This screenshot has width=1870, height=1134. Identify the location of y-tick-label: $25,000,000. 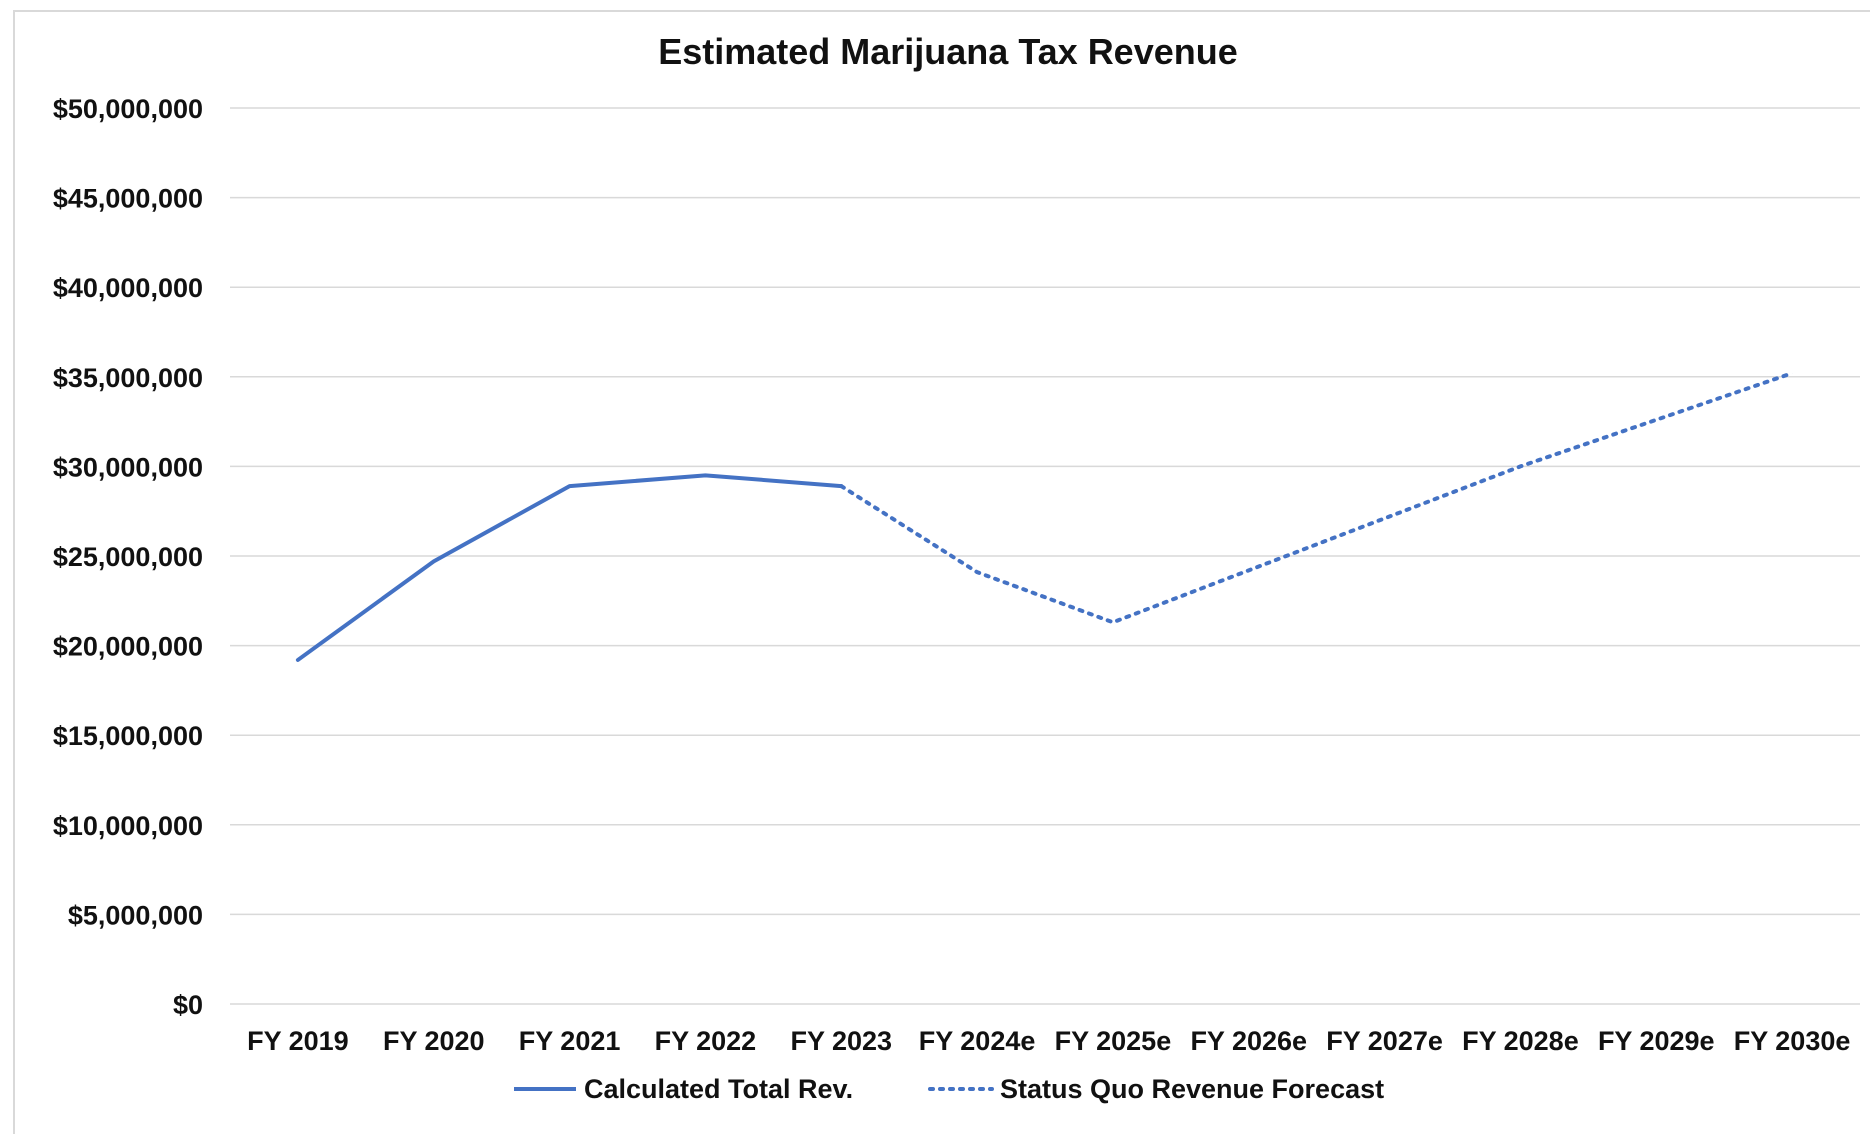
(128, 557).